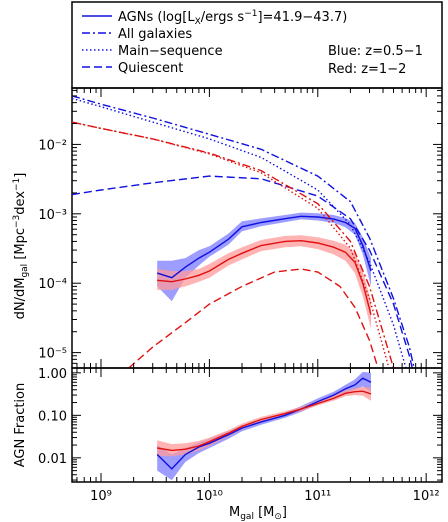 Image resolution: width=448 pixels, height=522 pixels. What do you see at coordinates (52, 215) in the screenshot?
I see `top-y-tick-label: 10⁻³` at bounding box center [52, 215].